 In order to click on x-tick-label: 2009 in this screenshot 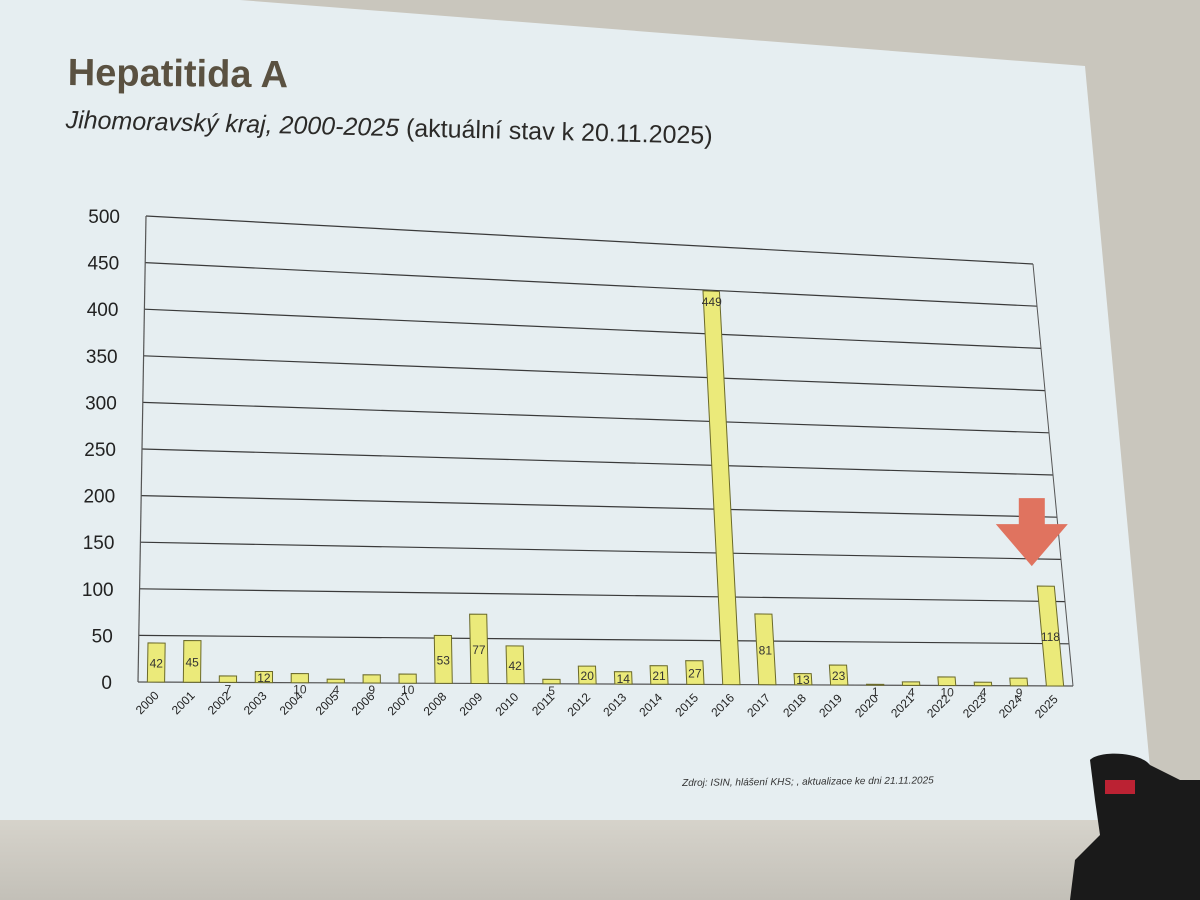, I will do `click(471, 703)`.